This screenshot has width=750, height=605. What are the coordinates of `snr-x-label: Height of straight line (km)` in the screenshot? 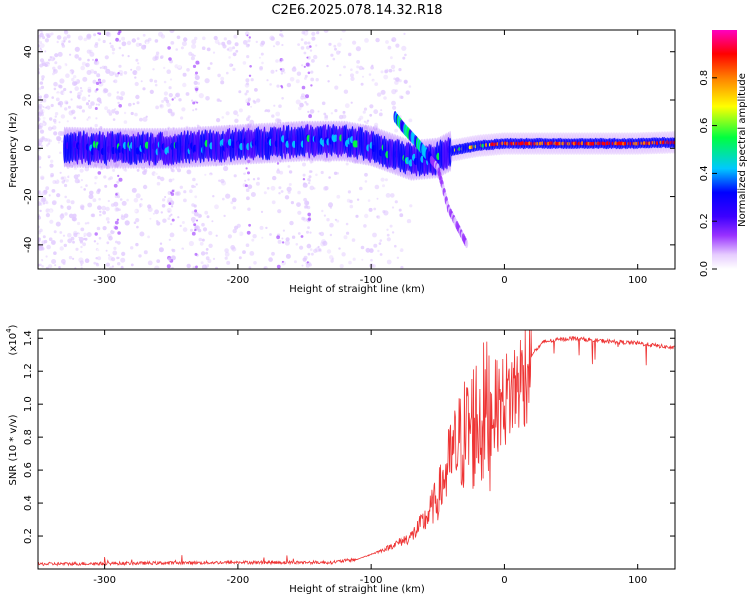 It's located at (357, 589).